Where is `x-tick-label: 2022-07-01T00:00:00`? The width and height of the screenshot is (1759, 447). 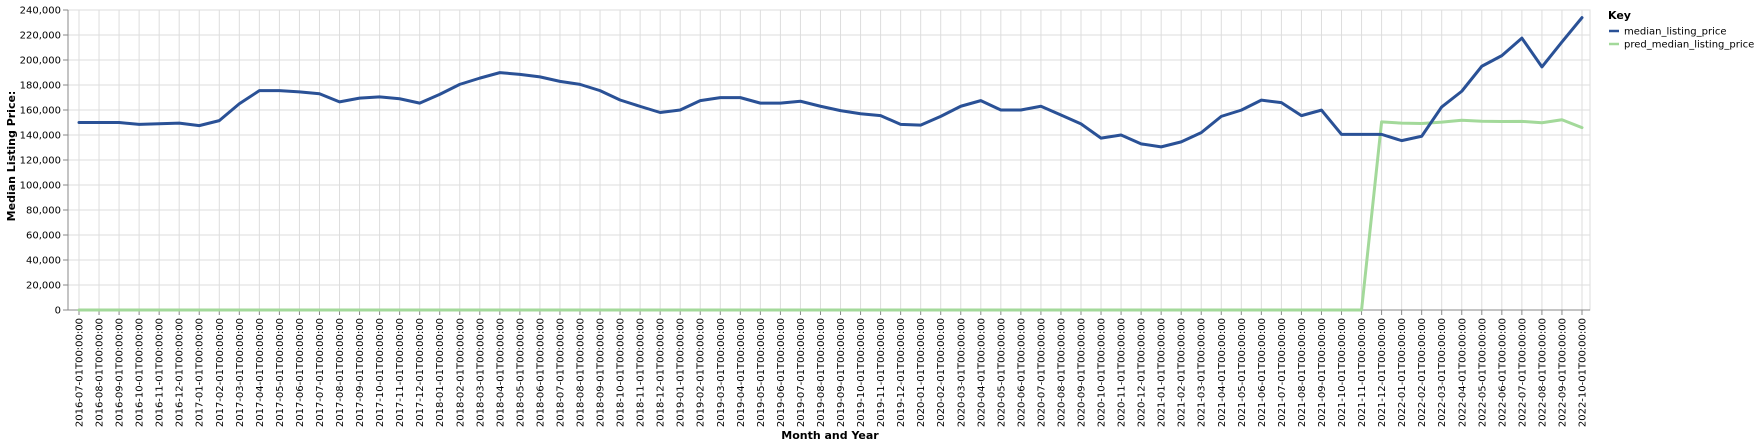 x-tick-label: 2022-07-01T00:00:00 is located at coordinates (1522, 372).